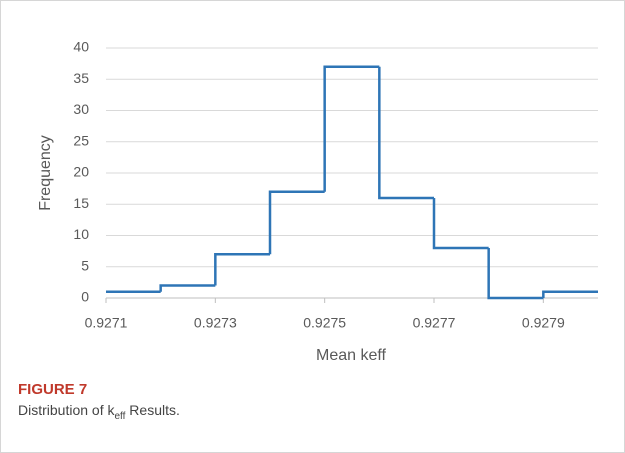 The width and height of the screenshot is (625, 453). What do you see at coordinates (106, 323) in the screenshot?
I see `x-tick-label: 0.9271` at bounding box center [106, 323].